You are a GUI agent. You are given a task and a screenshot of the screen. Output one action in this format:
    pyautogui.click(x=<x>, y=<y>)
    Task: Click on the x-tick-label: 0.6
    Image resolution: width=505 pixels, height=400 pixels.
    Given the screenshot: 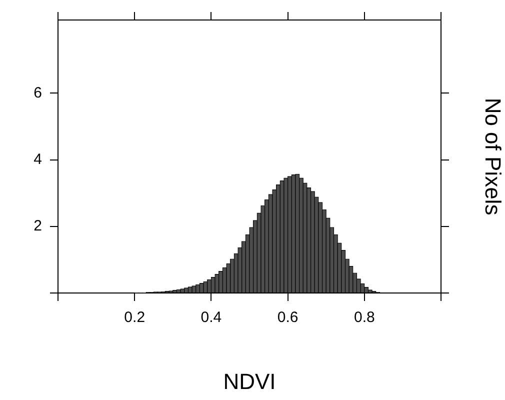 What is the action you would take?
    pyautogui.click(x=287, y=317)
    